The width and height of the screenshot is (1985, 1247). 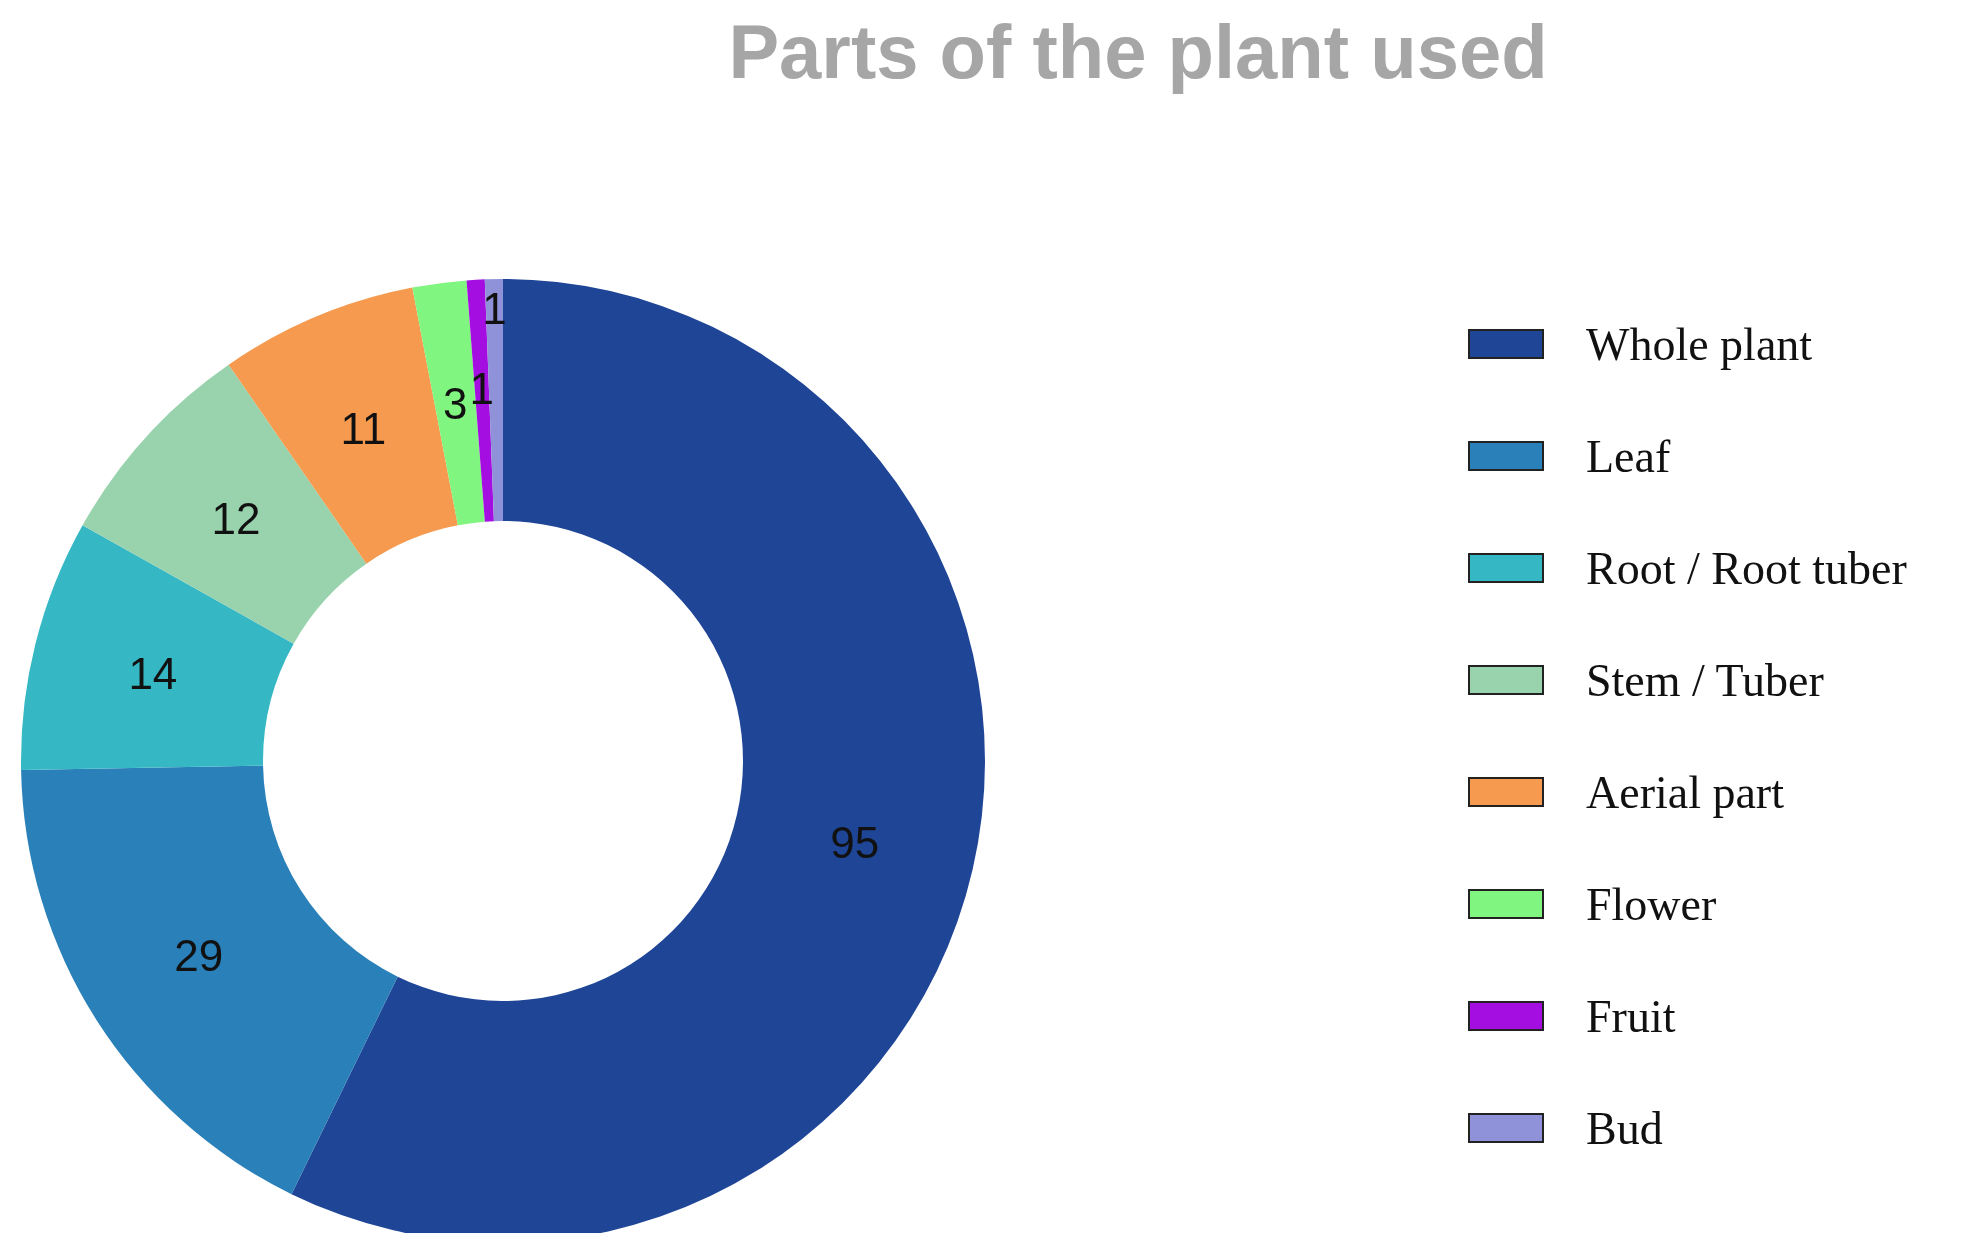 What do you see at coordinates (236, 518) in the screenshot?
I see `data-label: 12` at bounding box center [236, 518].